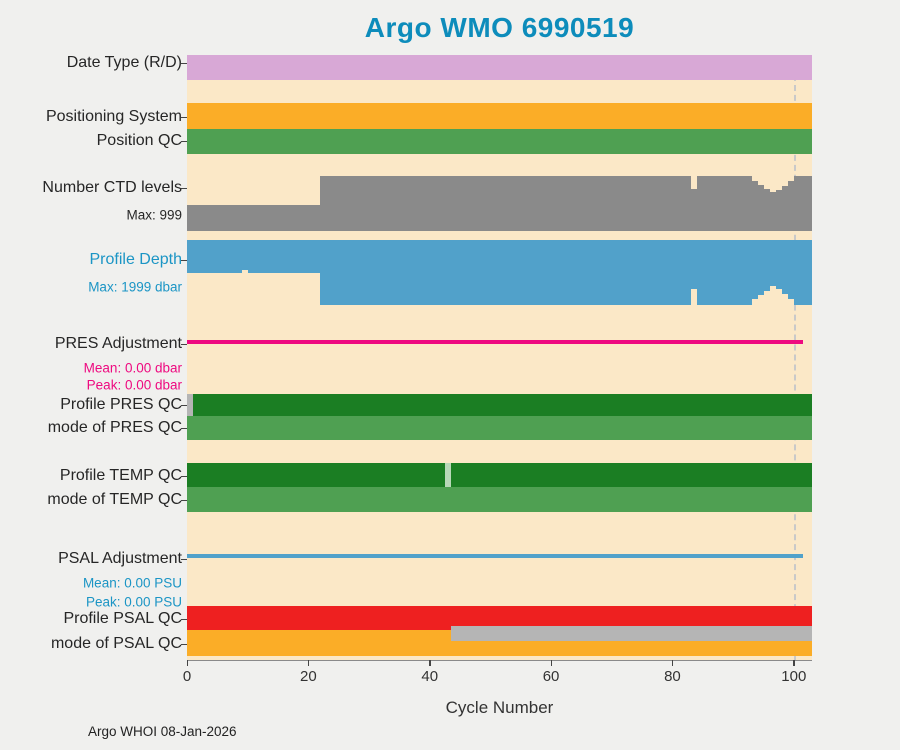  Describe the element at coordinates (121, 404) in the screenshot. I see `row-label-profile-pres-qc: Profile PRES QC` at that location.